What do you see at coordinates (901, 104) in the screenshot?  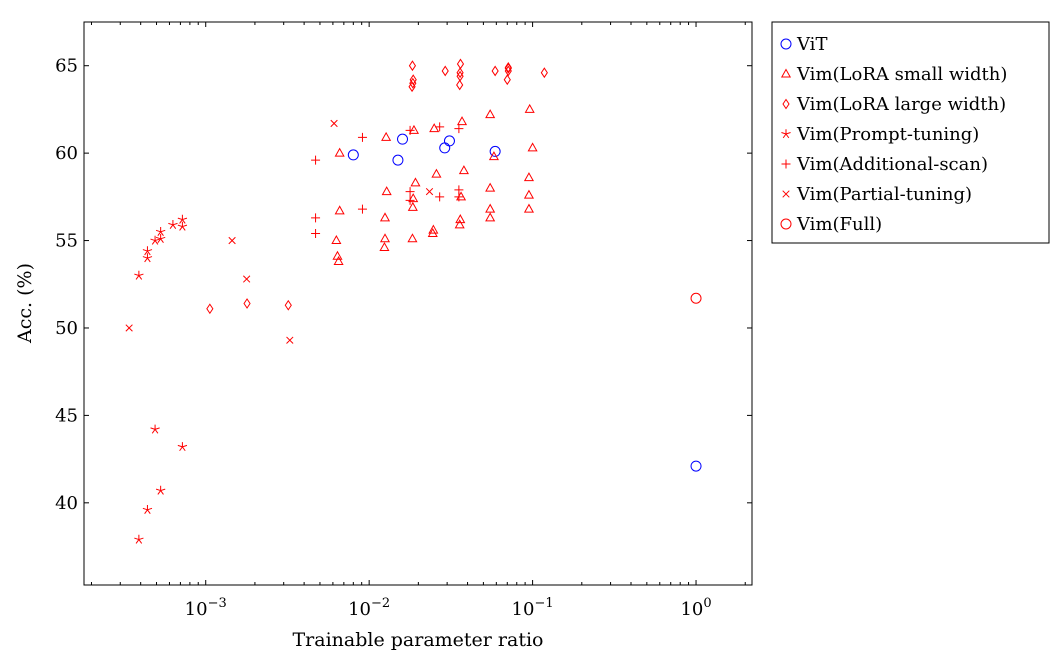 I see `legend-label: Vim(LoRA large width)` at bounding box center [901, 104].